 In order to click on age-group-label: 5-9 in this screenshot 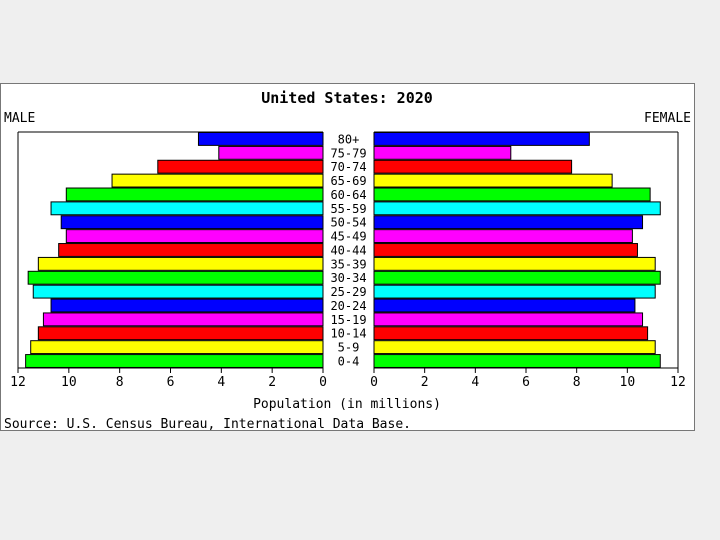, I will do `click(349, 348)`.